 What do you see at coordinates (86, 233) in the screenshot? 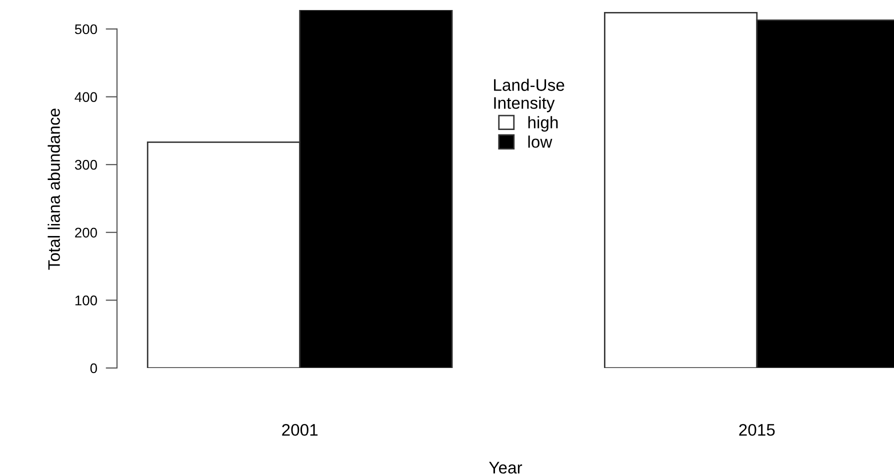
I see `y-tick-label: 200` at bounding box center [86, 233].